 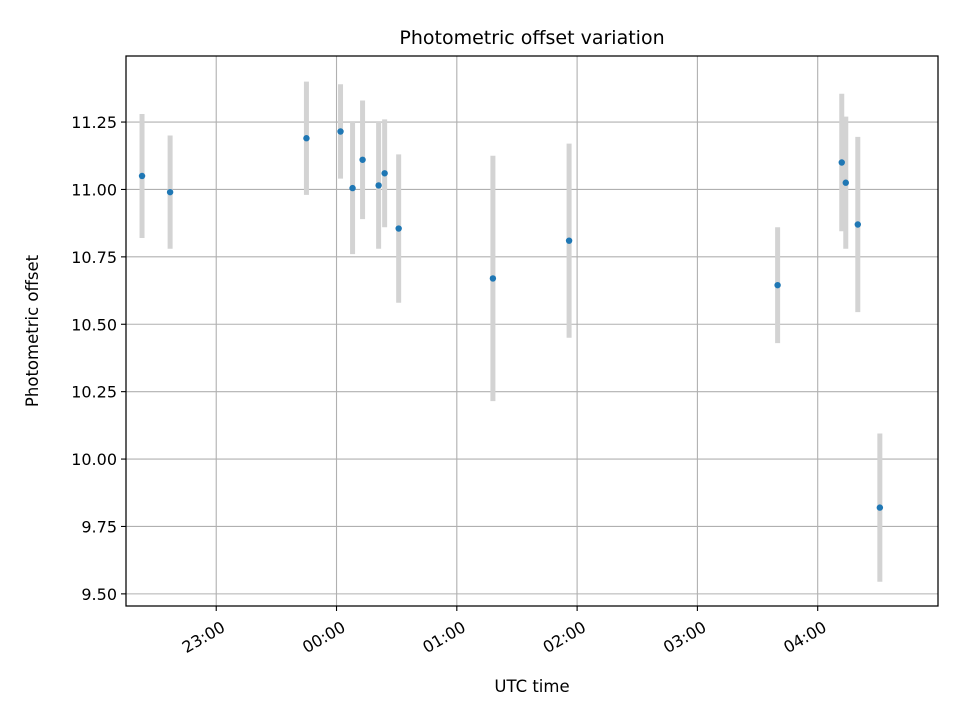 I want to click on y-axis-label: Photometric offset, so click(x=32, y=330).